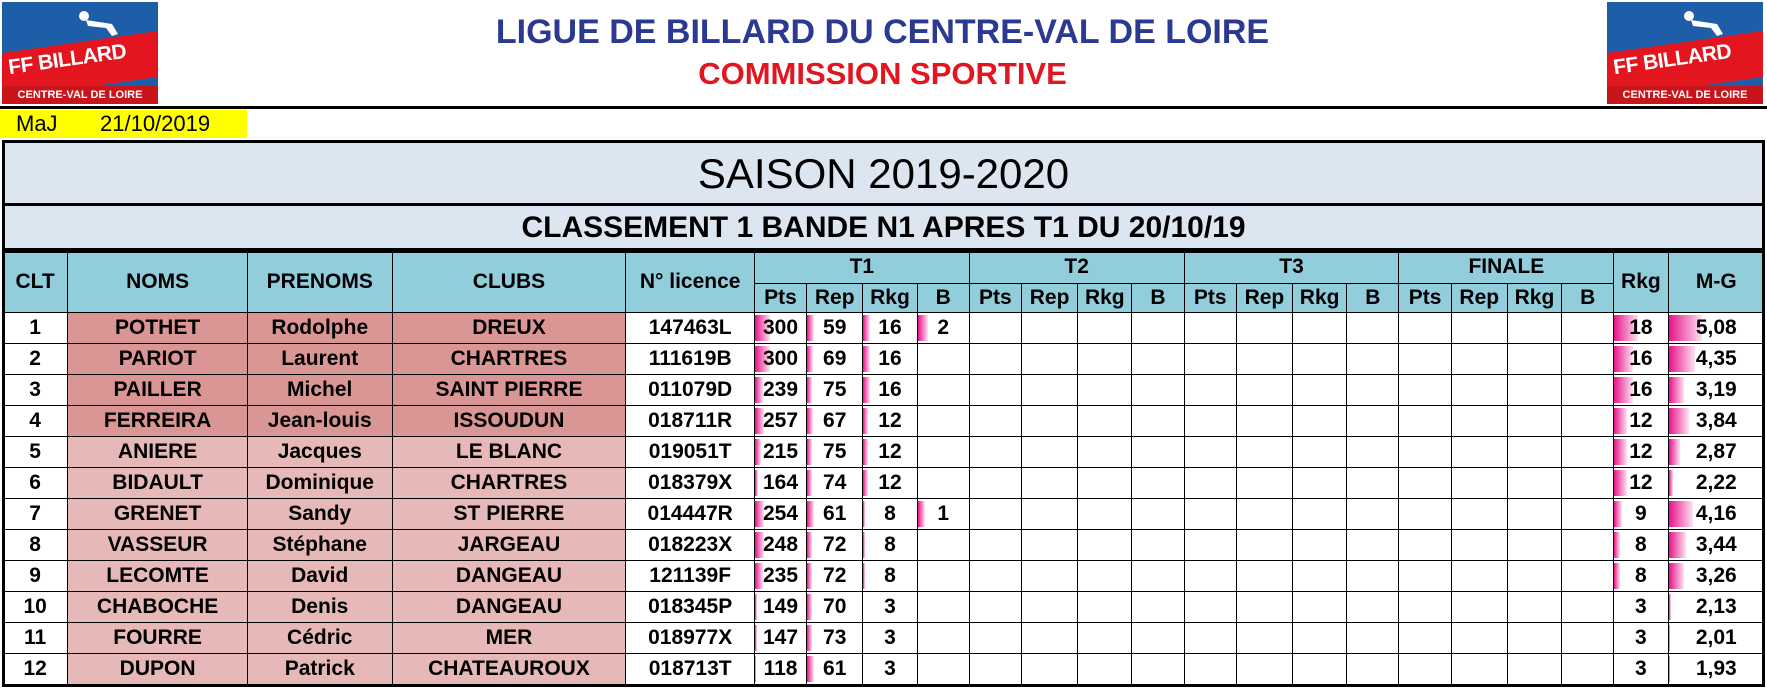 This screenshot has height=689, width=1767. I want to click on cell-mg-value: 1,93, so click(1716, 668).